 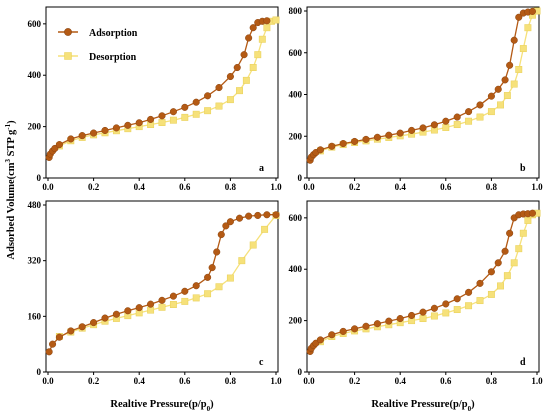 I want to click on x-axis-label-left: Realtive Pressure(p/p0), so click(x=162, y=405).